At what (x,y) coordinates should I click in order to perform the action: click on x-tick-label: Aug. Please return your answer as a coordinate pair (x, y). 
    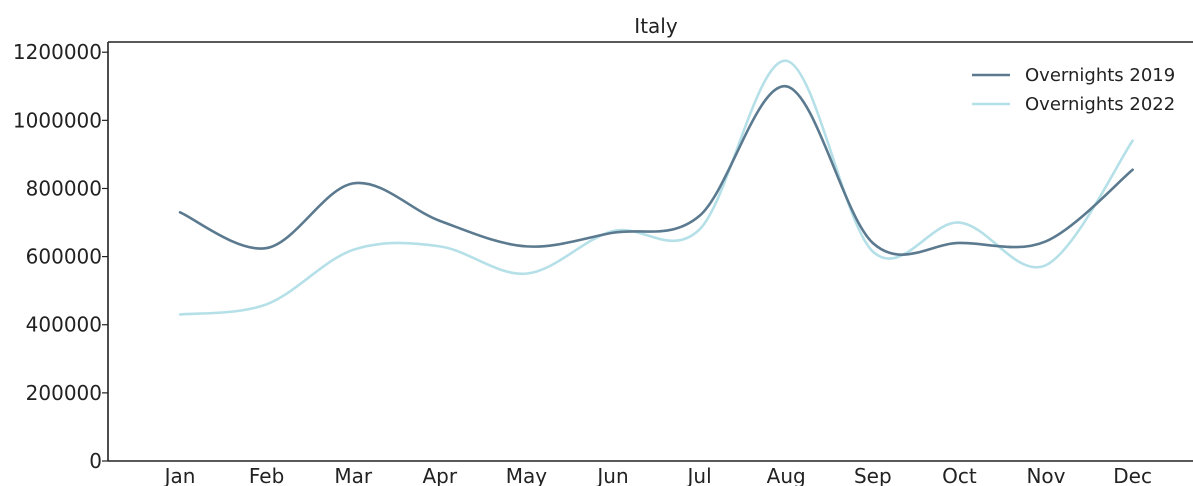
    Looking at the image, I should click on (786, 475).